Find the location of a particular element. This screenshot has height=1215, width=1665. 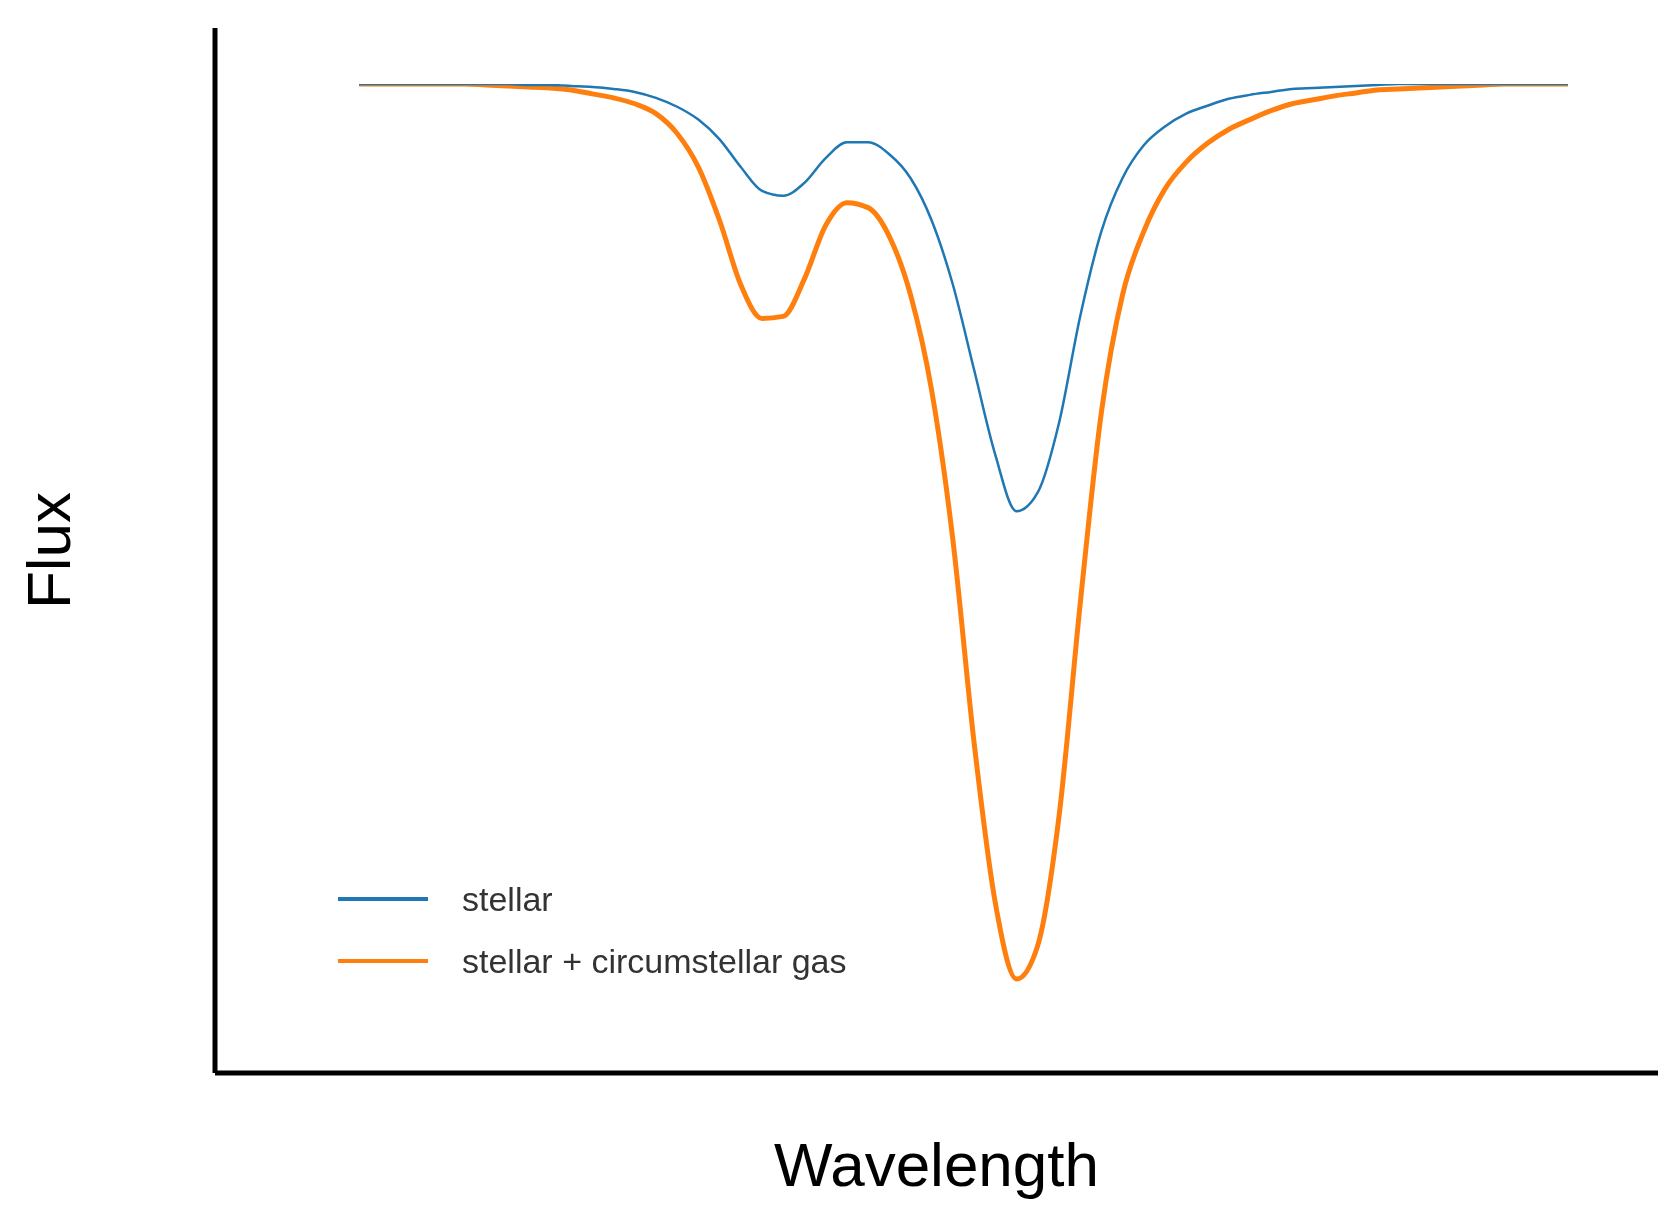

legend-label: stellar + circumstellar gas is located at coordinates (654, 961).